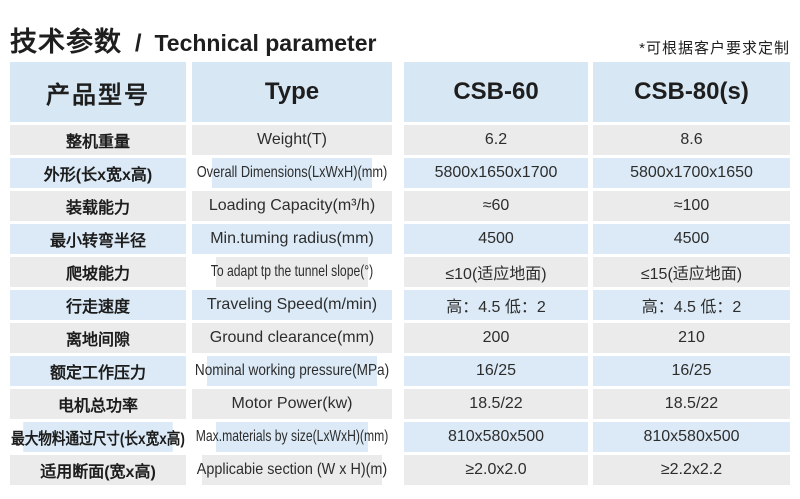 This screenshot has height=499, width=800. What do you see at coordinates (292, 140) in the screenshot?
I see `cell-label-en: Weight(T)` at bounding box center [292, 140].